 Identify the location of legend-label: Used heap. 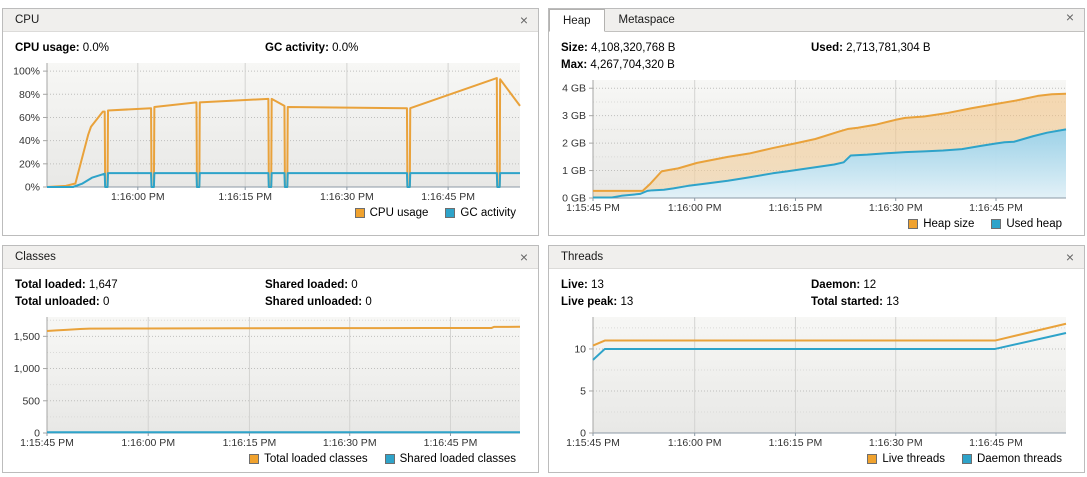
(1034, 224).